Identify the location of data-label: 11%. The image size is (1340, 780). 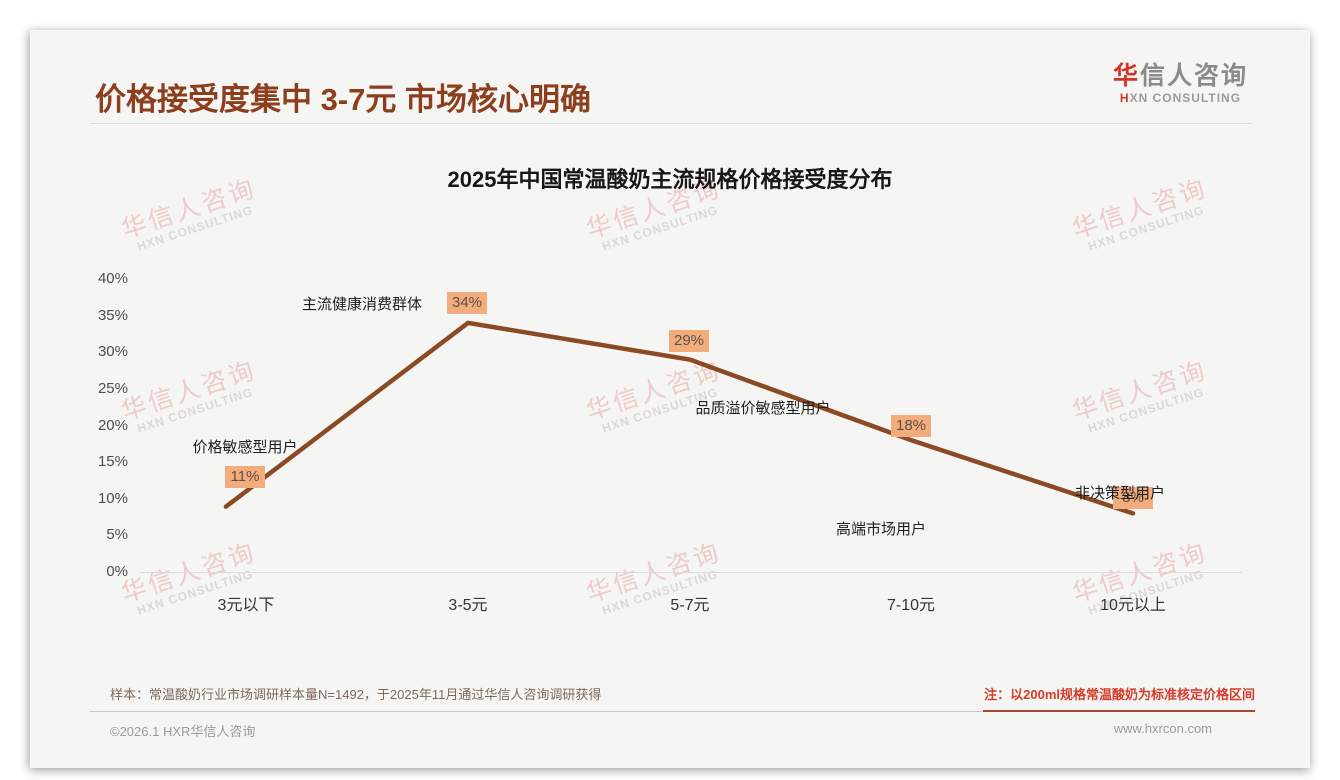
(245, 477).